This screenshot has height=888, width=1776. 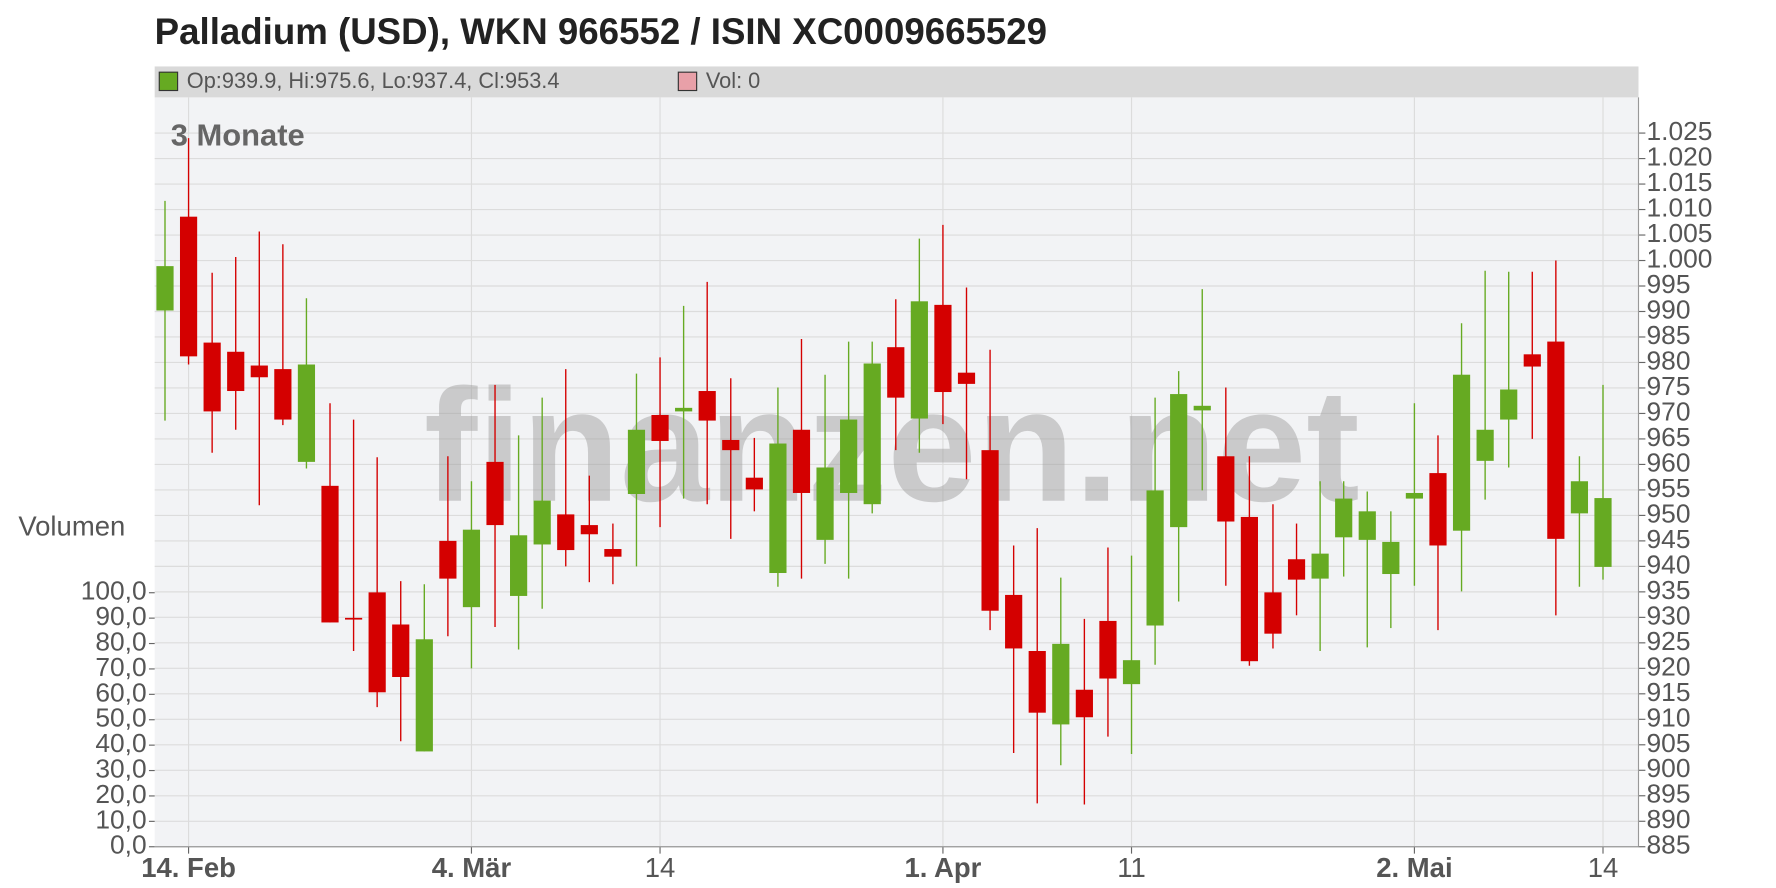 I want to click on legend-entry: Vol: 0, so click(x=733, y=80).